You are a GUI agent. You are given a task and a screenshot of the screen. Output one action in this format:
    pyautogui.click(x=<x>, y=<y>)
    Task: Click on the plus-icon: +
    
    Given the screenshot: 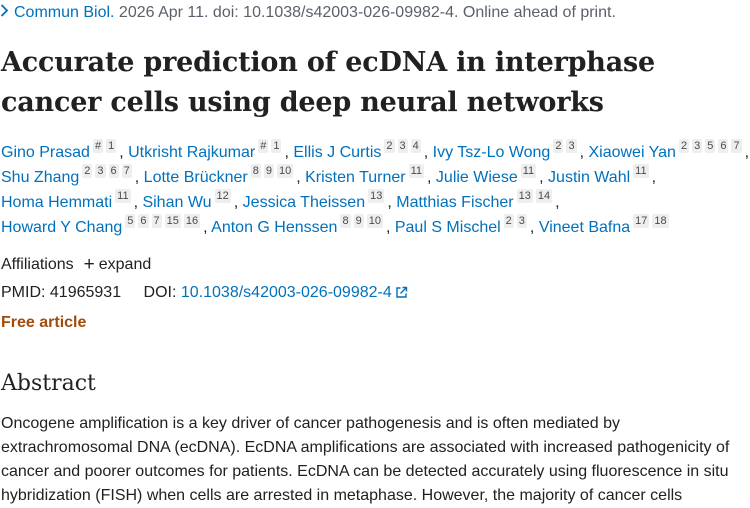 What is the action you would take?
    pyautogui.click(x=89, y=264)
    